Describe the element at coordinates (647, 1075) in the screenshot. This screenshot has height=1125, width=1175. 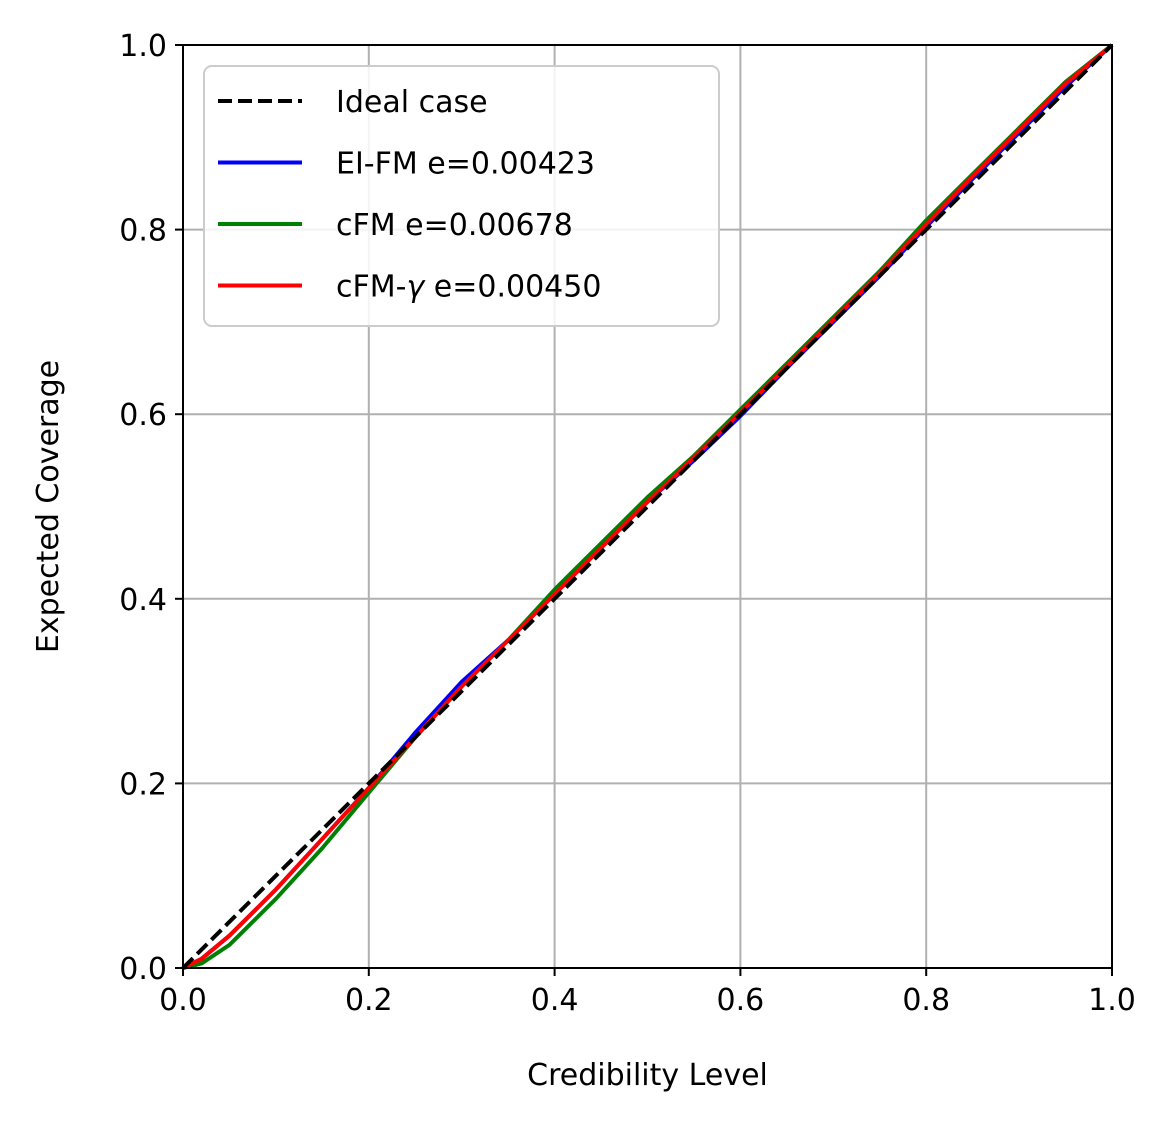
I see `x-axis-label: Credibility Level` at that location.